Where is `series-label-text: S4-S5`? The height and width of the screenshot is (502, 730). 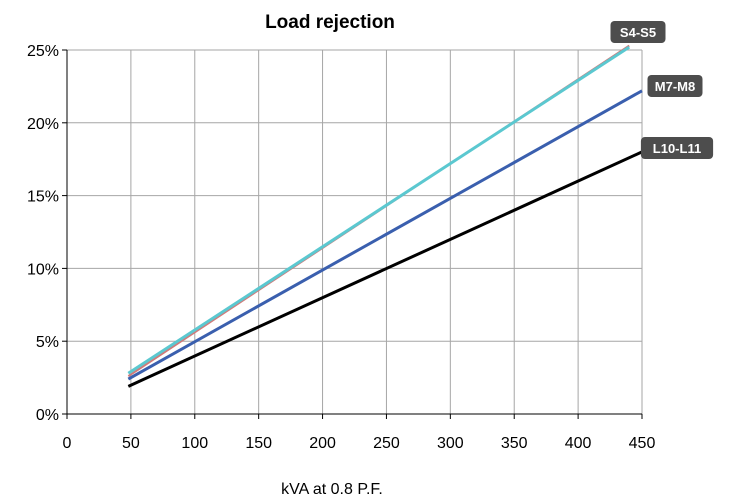
series-label-text: S4-S5 is located at coordinates (638, 32).